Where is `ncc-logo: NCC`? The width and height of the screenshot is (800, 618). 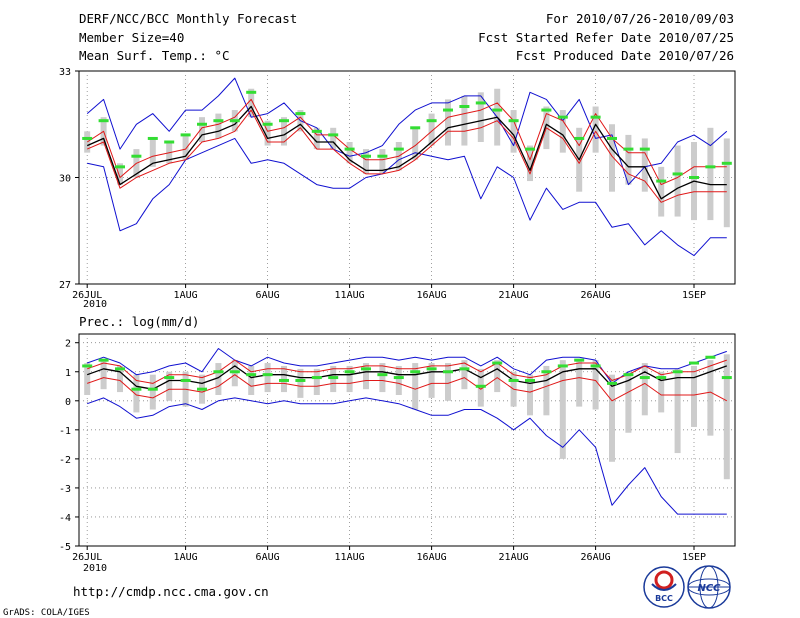 ncc-logo: NCC is located at coordinates (709, 587).